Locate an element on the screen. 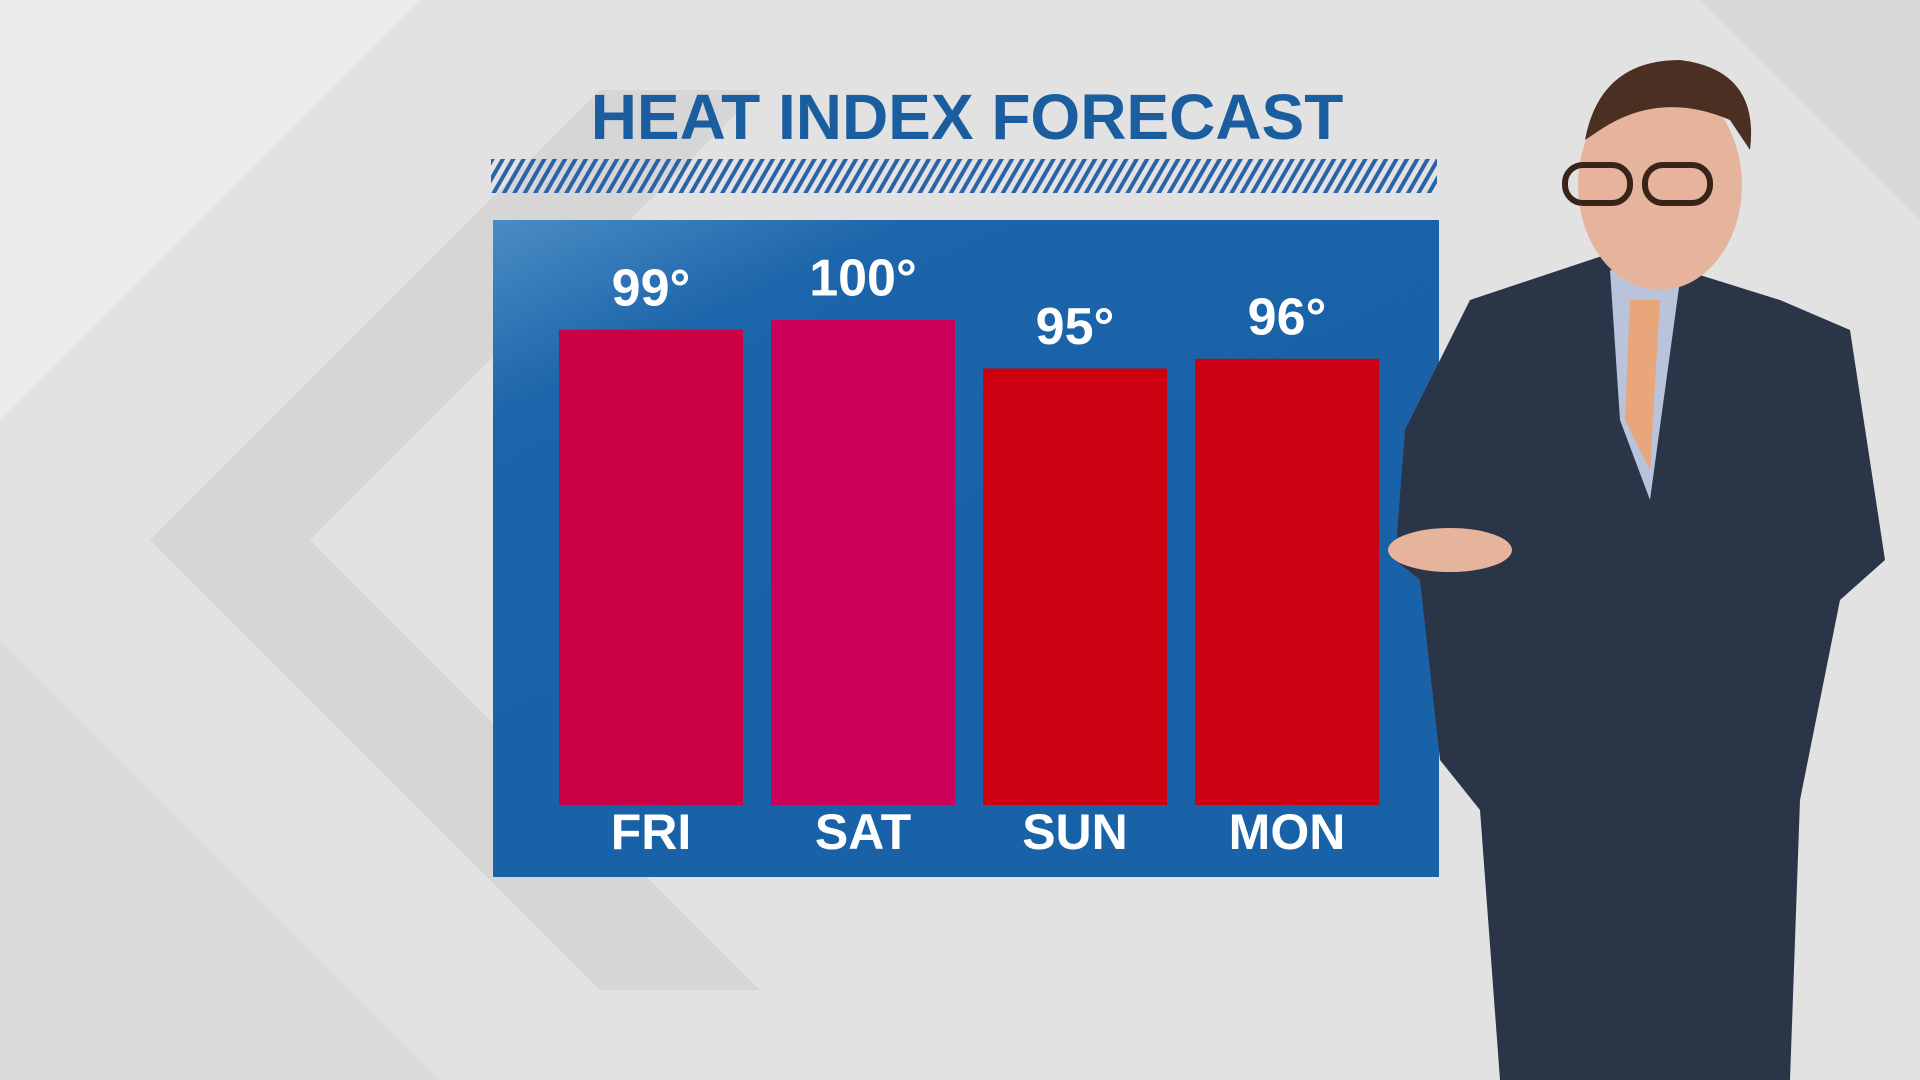 This screenshot has height=1080, width=1920. x-tick-label: SAT is located at coordinates (863, 832).